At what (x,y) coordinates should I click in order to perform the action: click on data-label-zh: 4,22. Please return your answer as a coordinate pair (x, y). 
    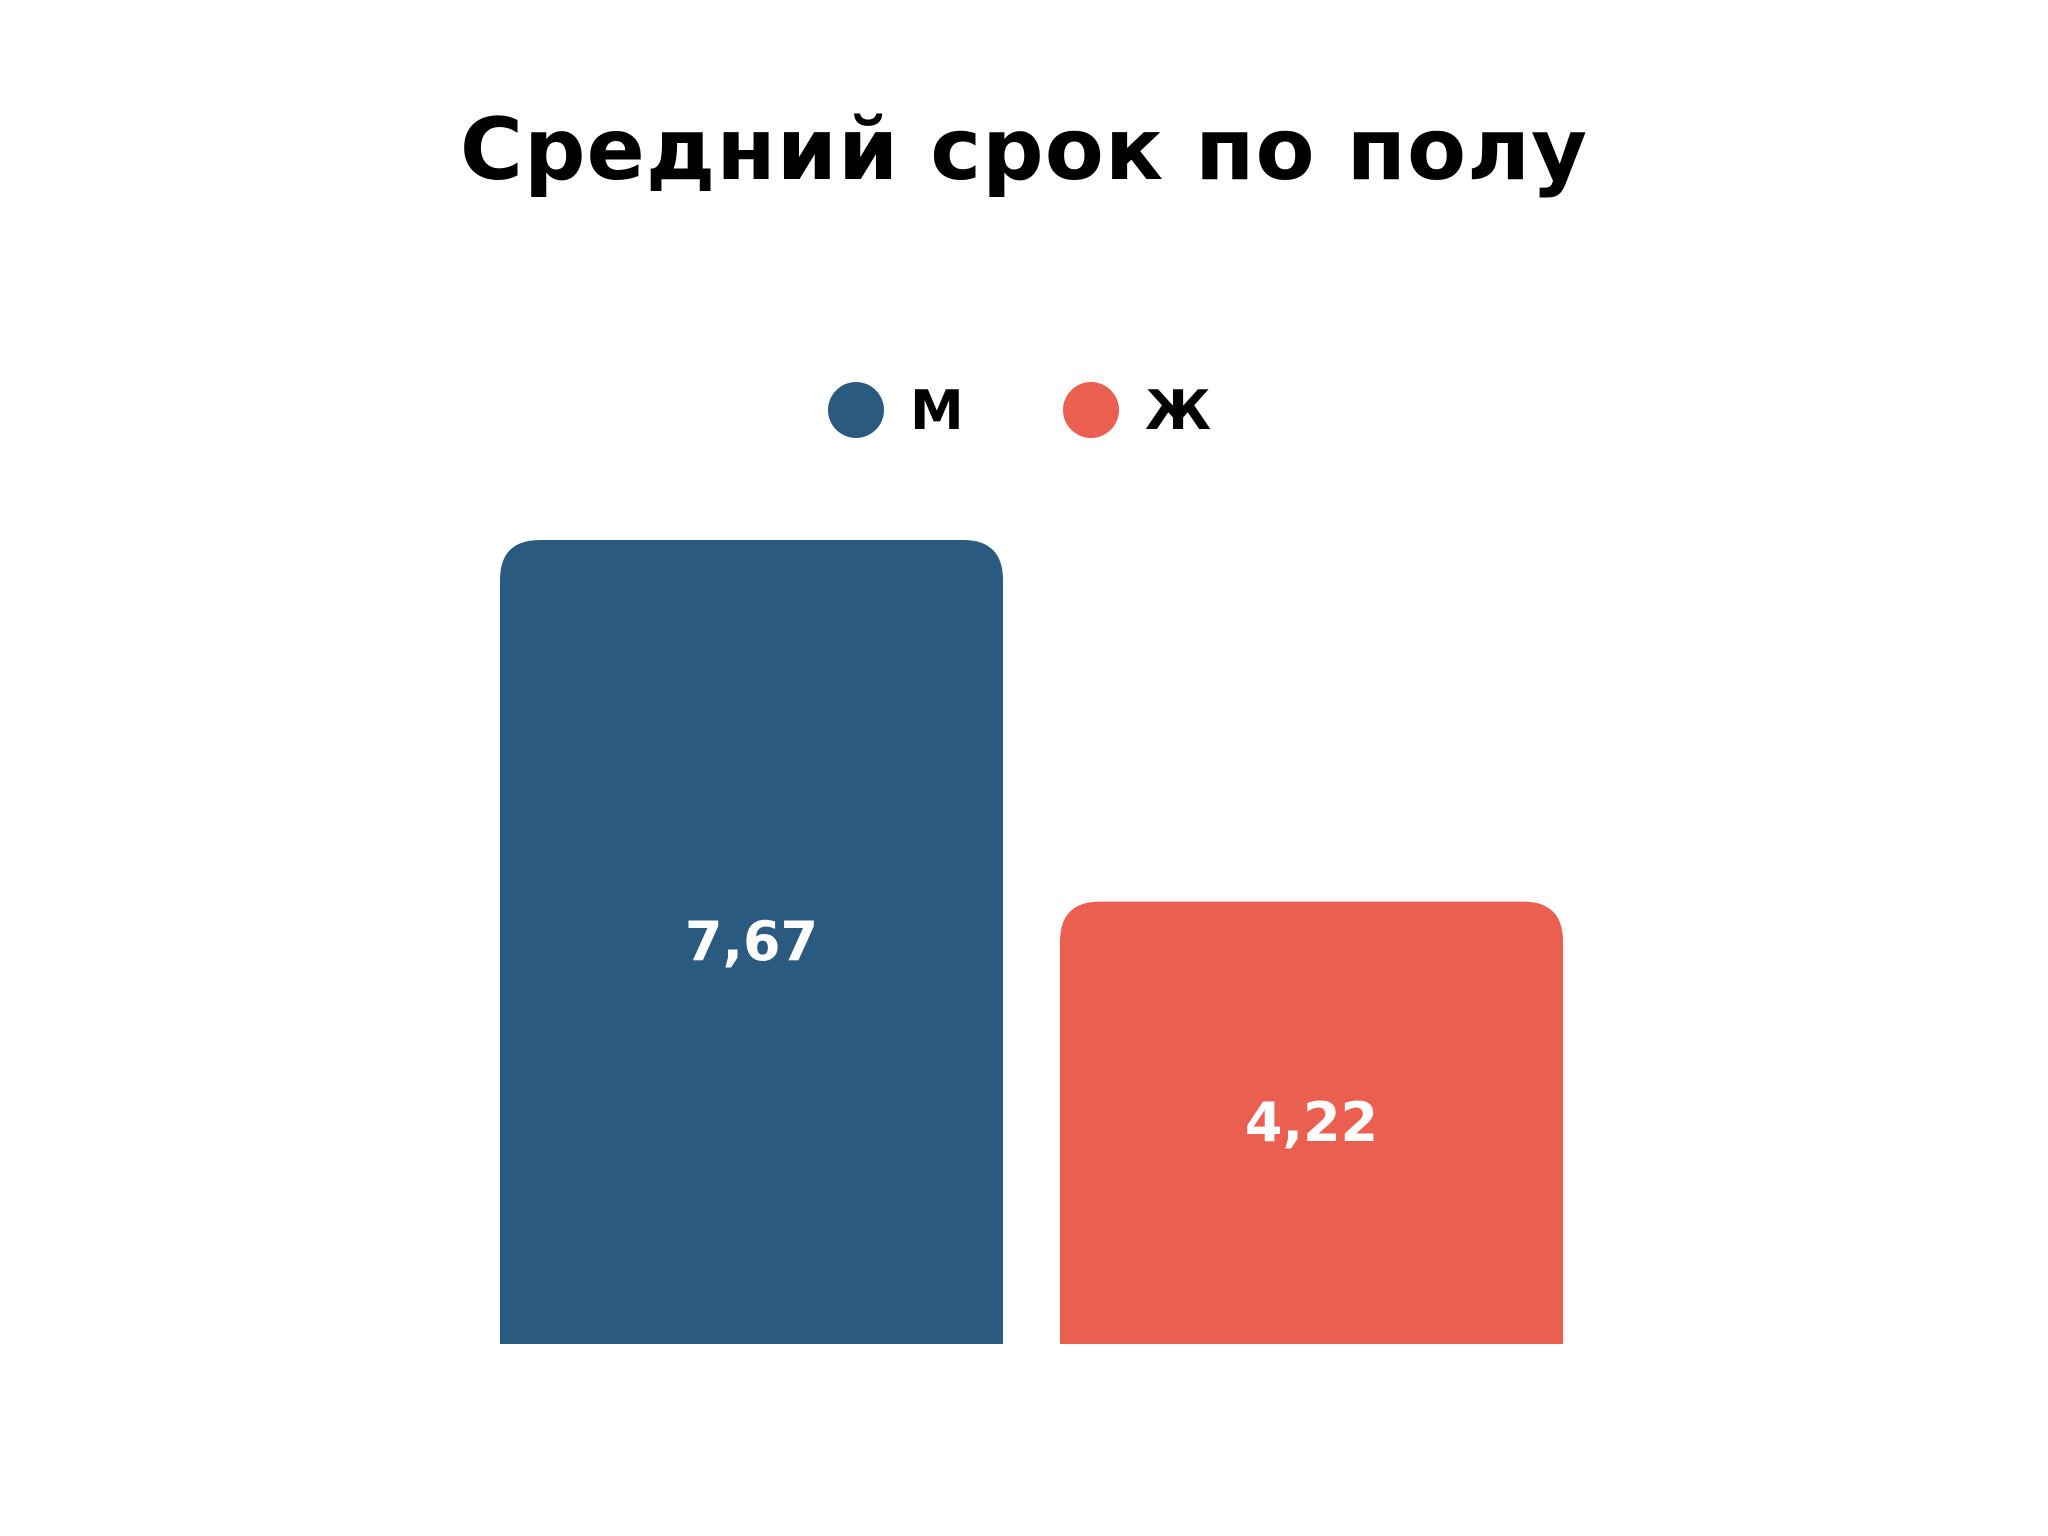
    Looking at the image, I should click on (1311, 1122).